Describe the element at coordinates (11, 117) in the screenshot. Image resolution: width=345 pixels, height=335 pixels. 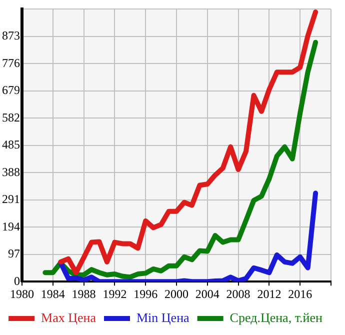
I see `y-tick-label: 582` at that location.